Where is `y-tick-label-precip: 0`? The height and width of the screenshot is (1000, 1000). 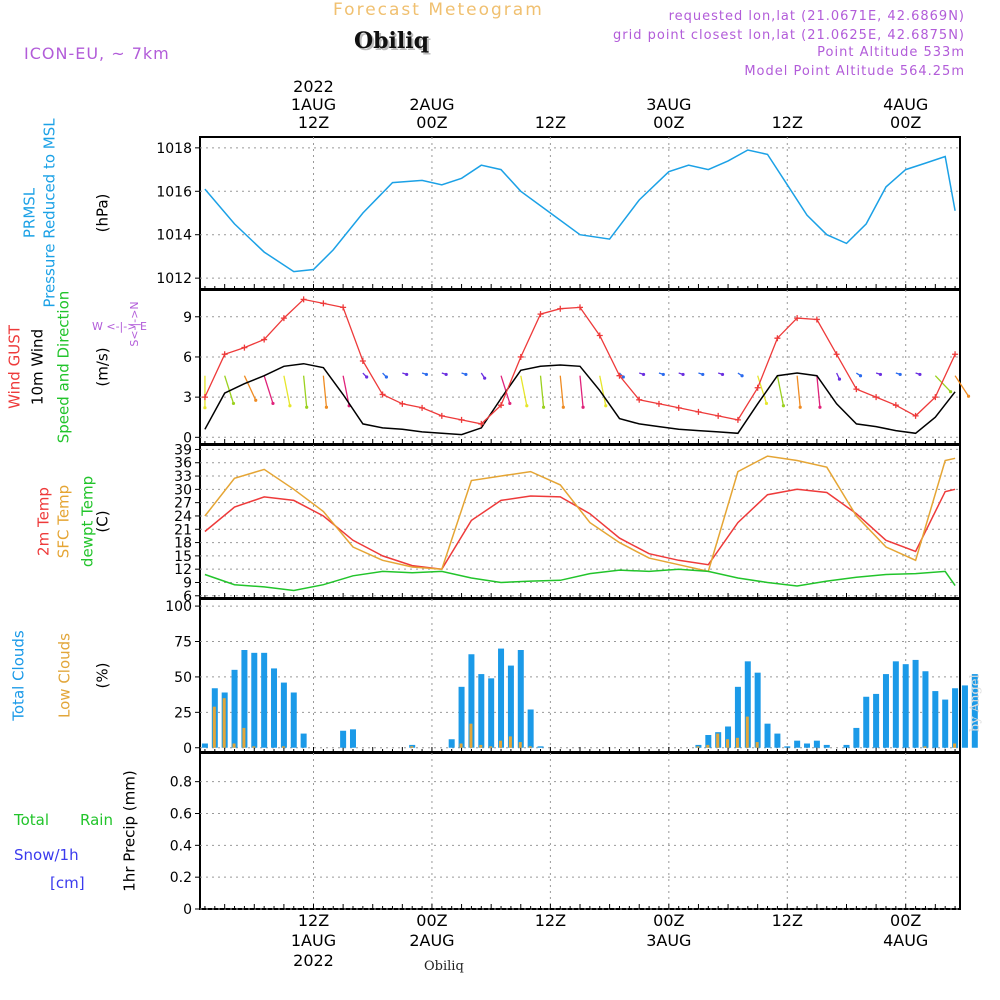 y-tick-label-precip: 0 is located at coordinates (187, 910).